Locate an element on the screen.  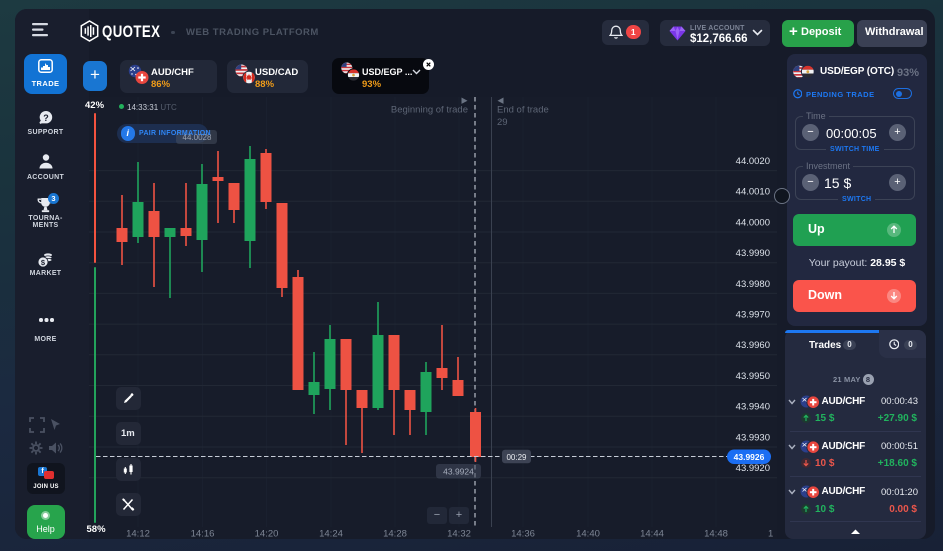
svg-text: 43.9926 is located at coordinates (749, 457).